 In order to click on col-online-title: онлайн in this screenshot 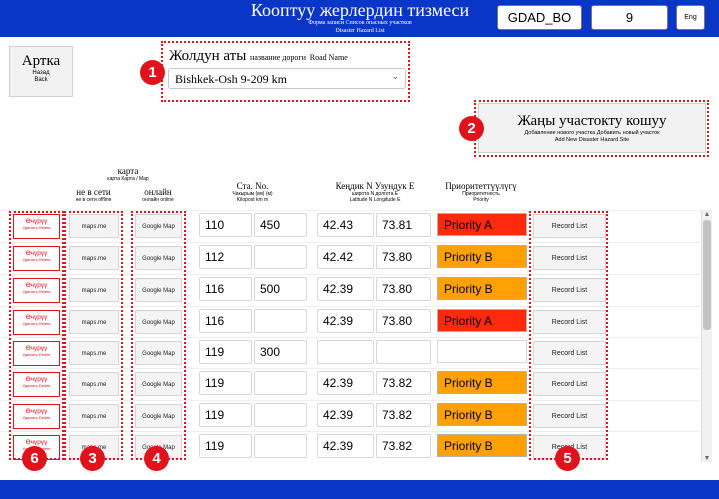, I will do `click(158, 192)`.